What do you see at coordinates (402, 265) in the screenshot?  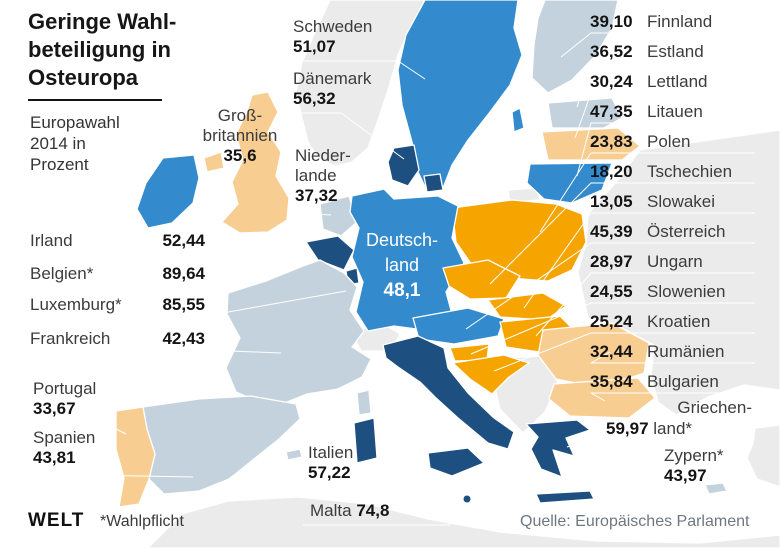 I see `label-deutschland: Deutsch-land 48,1` at bounding box center [402, 265].